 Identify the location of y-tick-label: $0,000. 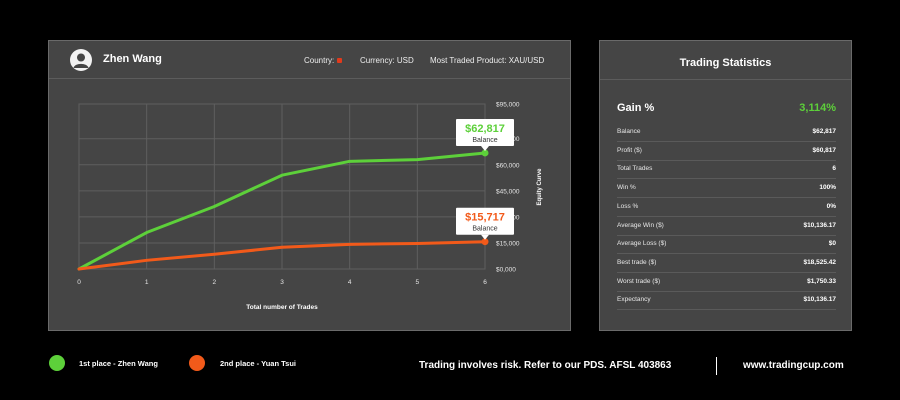
(506, 270).